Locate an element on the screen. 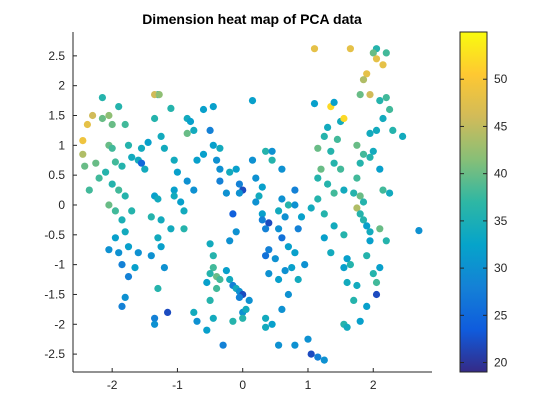 This screenshot has width=560, height=420. y-tick-label: -2.5 is located at coordinates (54, 354).